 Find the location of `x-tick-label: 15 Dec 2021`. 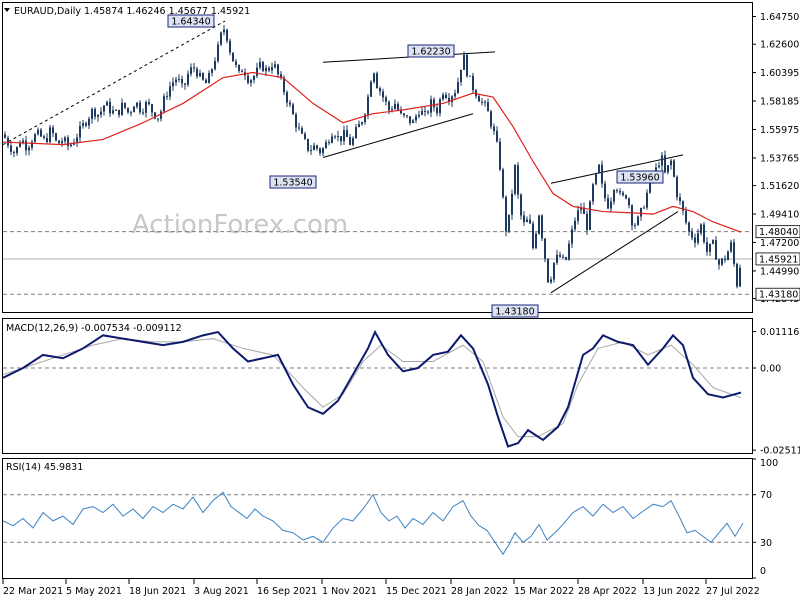

x-tick-label: 15 Dec 2021 is located at coordinates (416, 591).